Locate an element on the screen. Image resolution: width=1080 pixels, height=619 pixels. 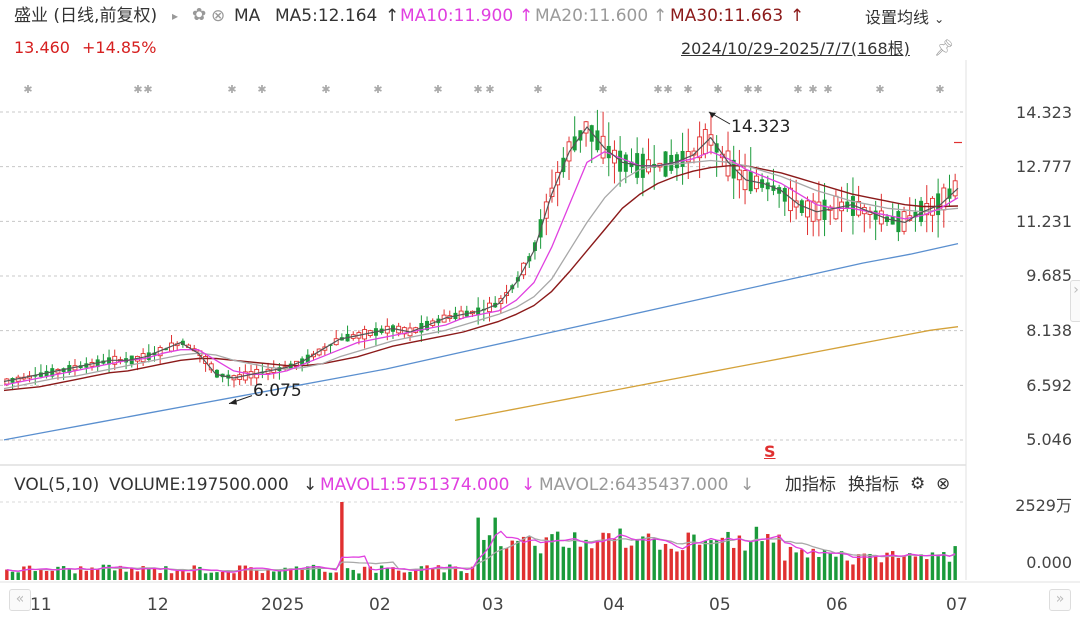
date-range: 2024/10/29-2025/7/7(168根) is located at coordinates (795, 48).